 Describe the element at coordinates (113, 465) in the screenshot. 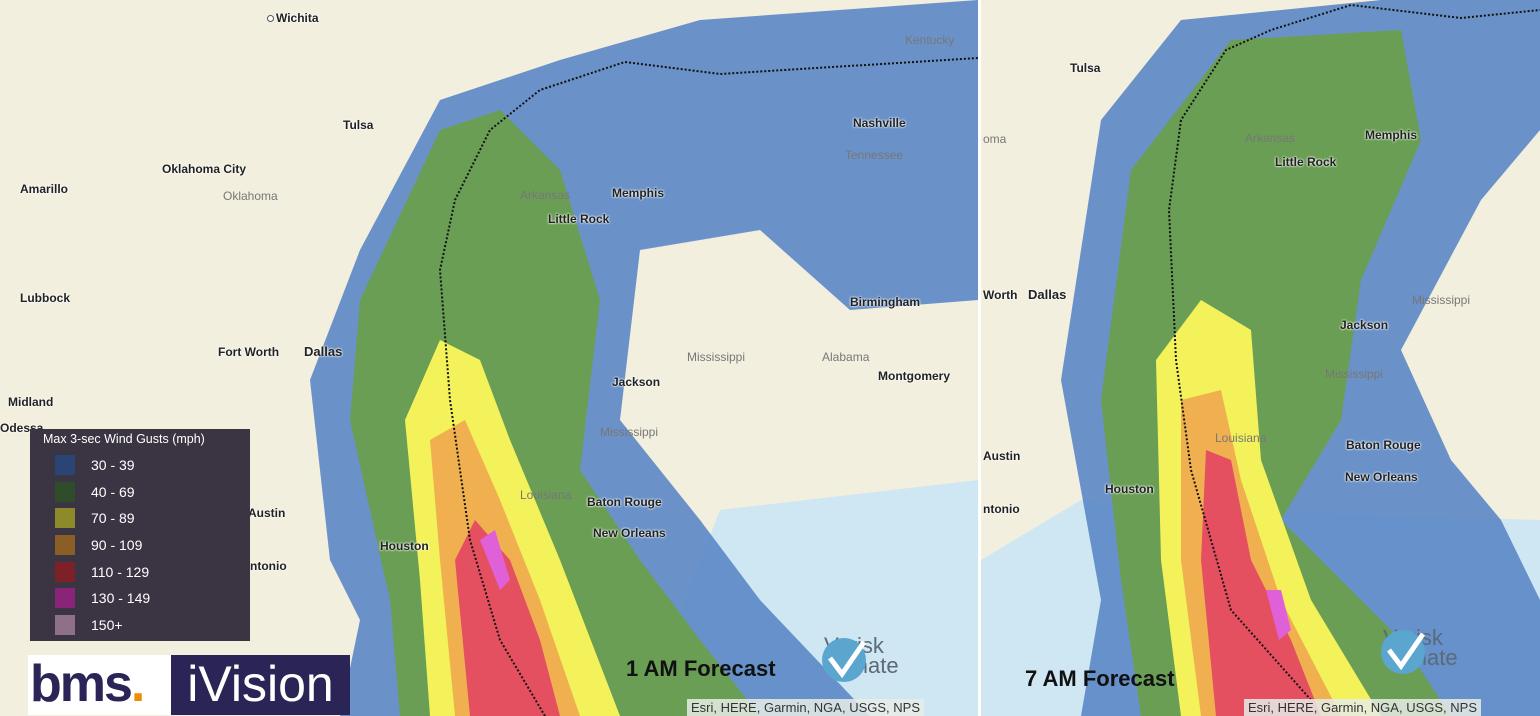

I see `legend-label: 30 - 39` at that location.